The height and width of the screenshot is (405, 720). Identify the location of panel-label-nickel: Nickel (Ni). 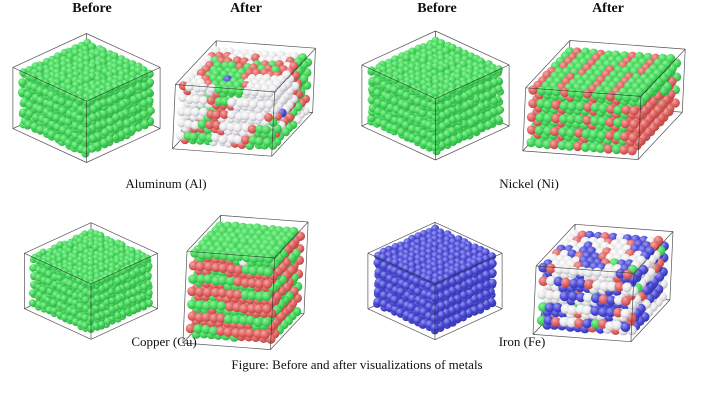
(529, 183).